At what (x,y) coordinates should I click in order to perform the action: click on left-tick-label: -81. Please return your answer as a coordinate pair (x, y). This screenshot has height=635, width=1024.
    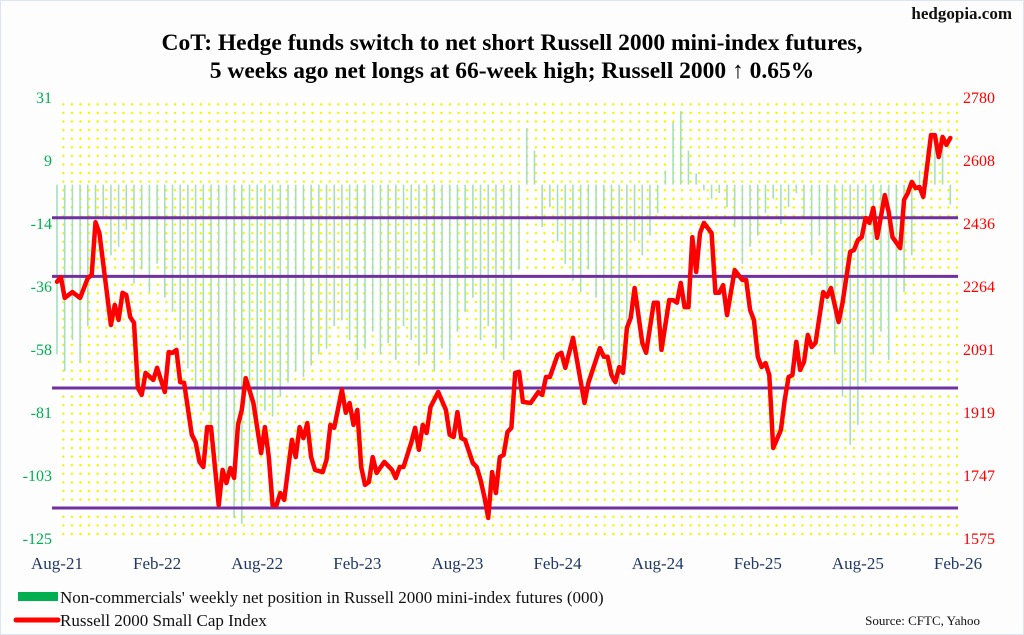
    Looking at the image, I should click on (41, 413).